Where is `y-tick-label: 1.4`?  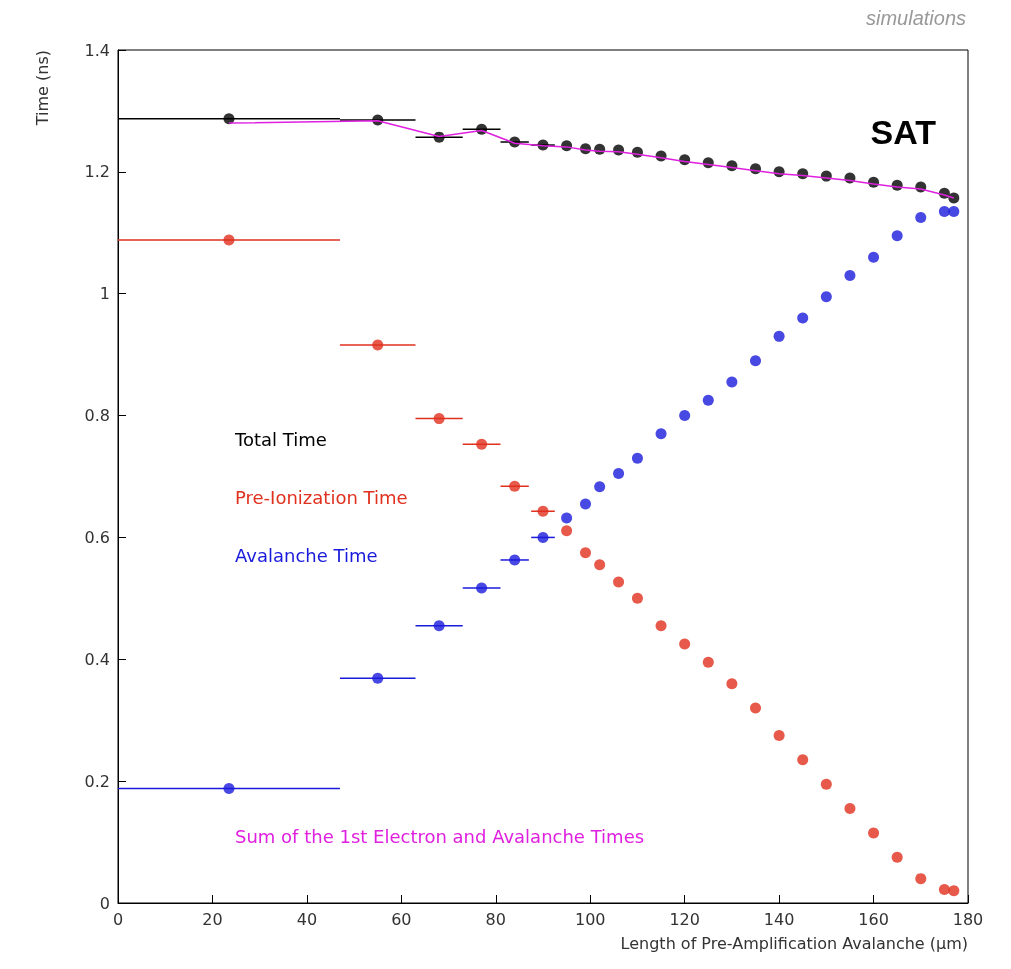
y-tick-label: 1.4 is located at coordinates (97, 50).